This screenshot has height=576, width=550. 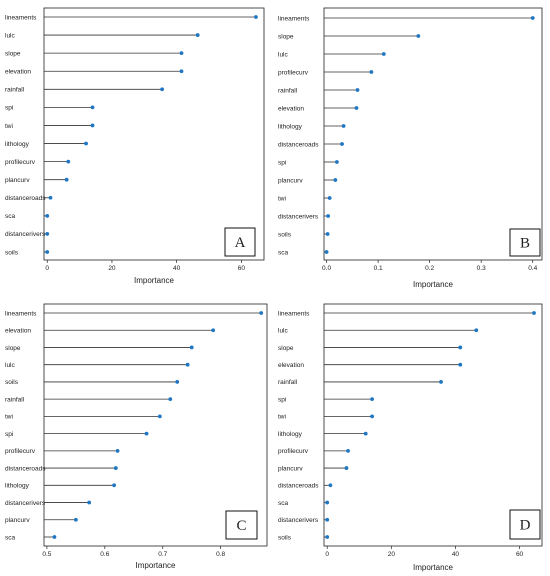 I want to click on x-tick-label: 20, so click(x=392, y=554).